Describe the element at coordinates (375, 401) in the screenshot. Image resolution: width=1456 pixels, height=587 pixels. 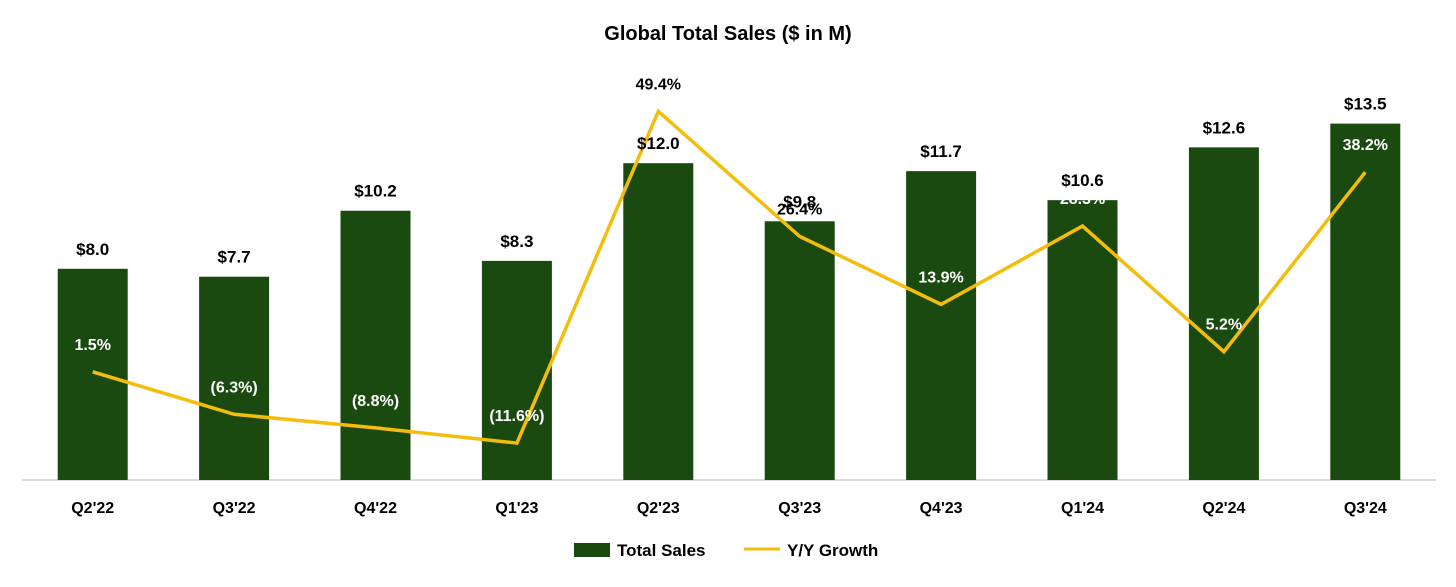
I see `yy-growth-label-2: (8.8%)` at that location.